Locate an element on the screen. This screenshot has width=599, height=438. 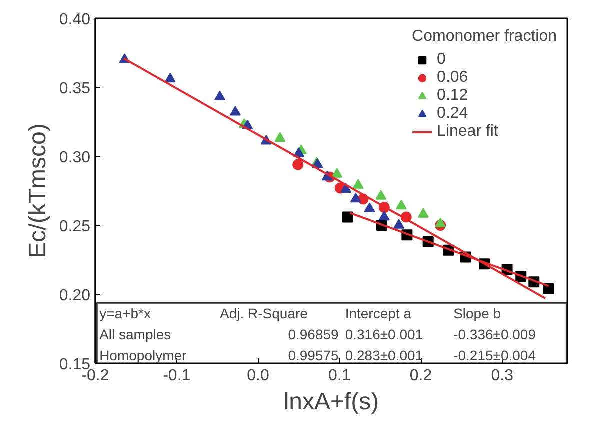
legend-label: 0 is located at coordinates (442, 60).